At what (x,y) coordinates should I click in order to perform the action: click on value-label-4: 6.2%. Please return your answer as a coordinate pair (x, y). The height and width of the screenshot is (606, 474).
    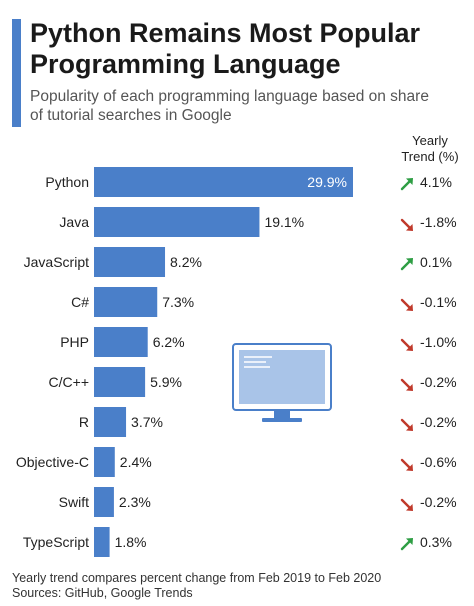
    Looking at the image, I should click on (169, 342).